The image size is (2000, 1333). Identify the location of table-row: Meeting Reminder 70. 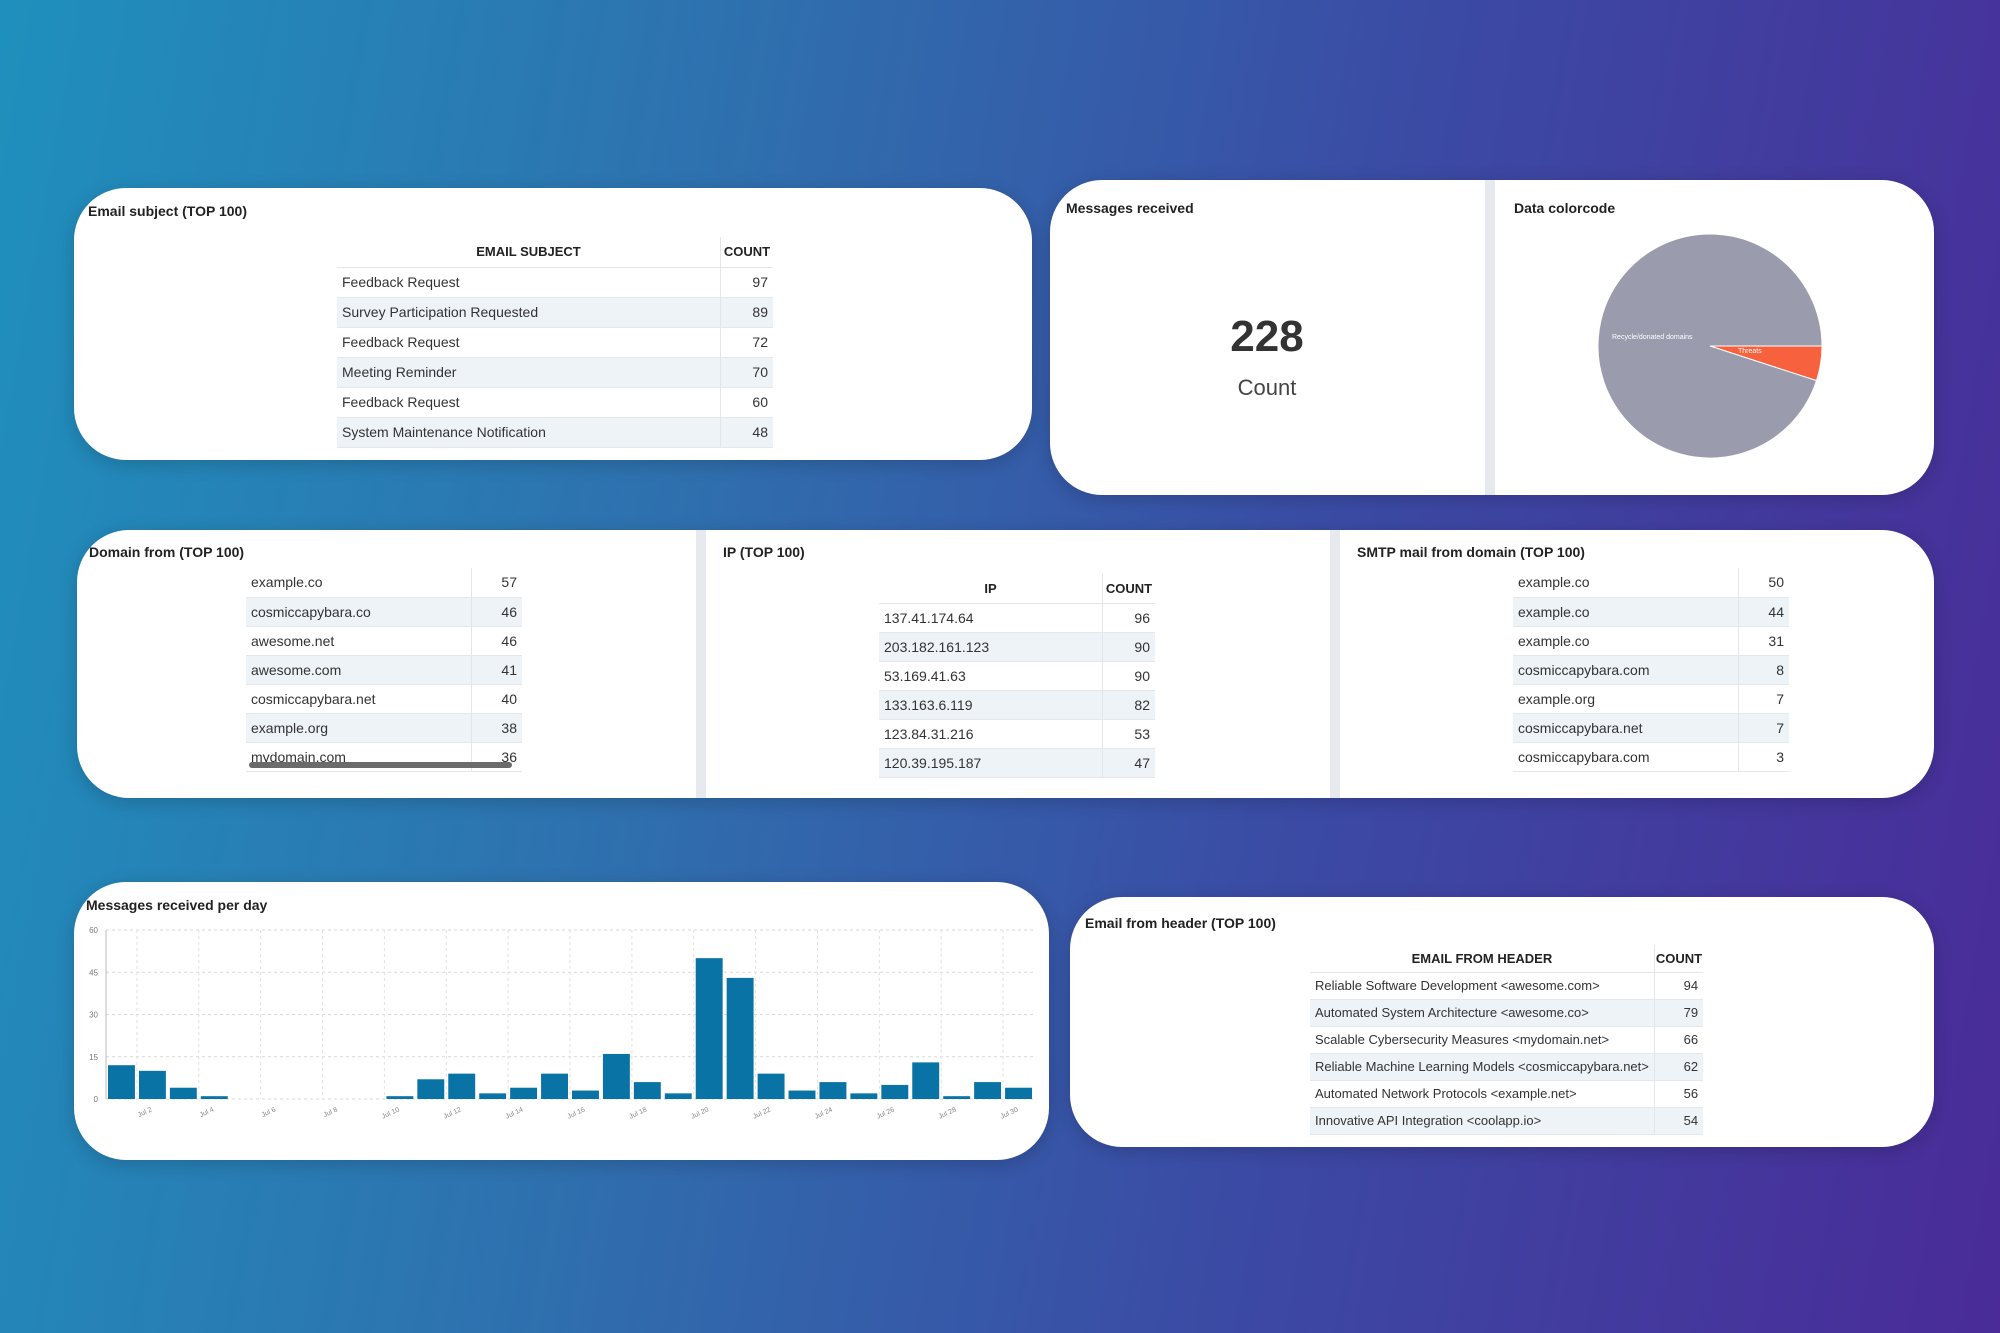
(555, 372).